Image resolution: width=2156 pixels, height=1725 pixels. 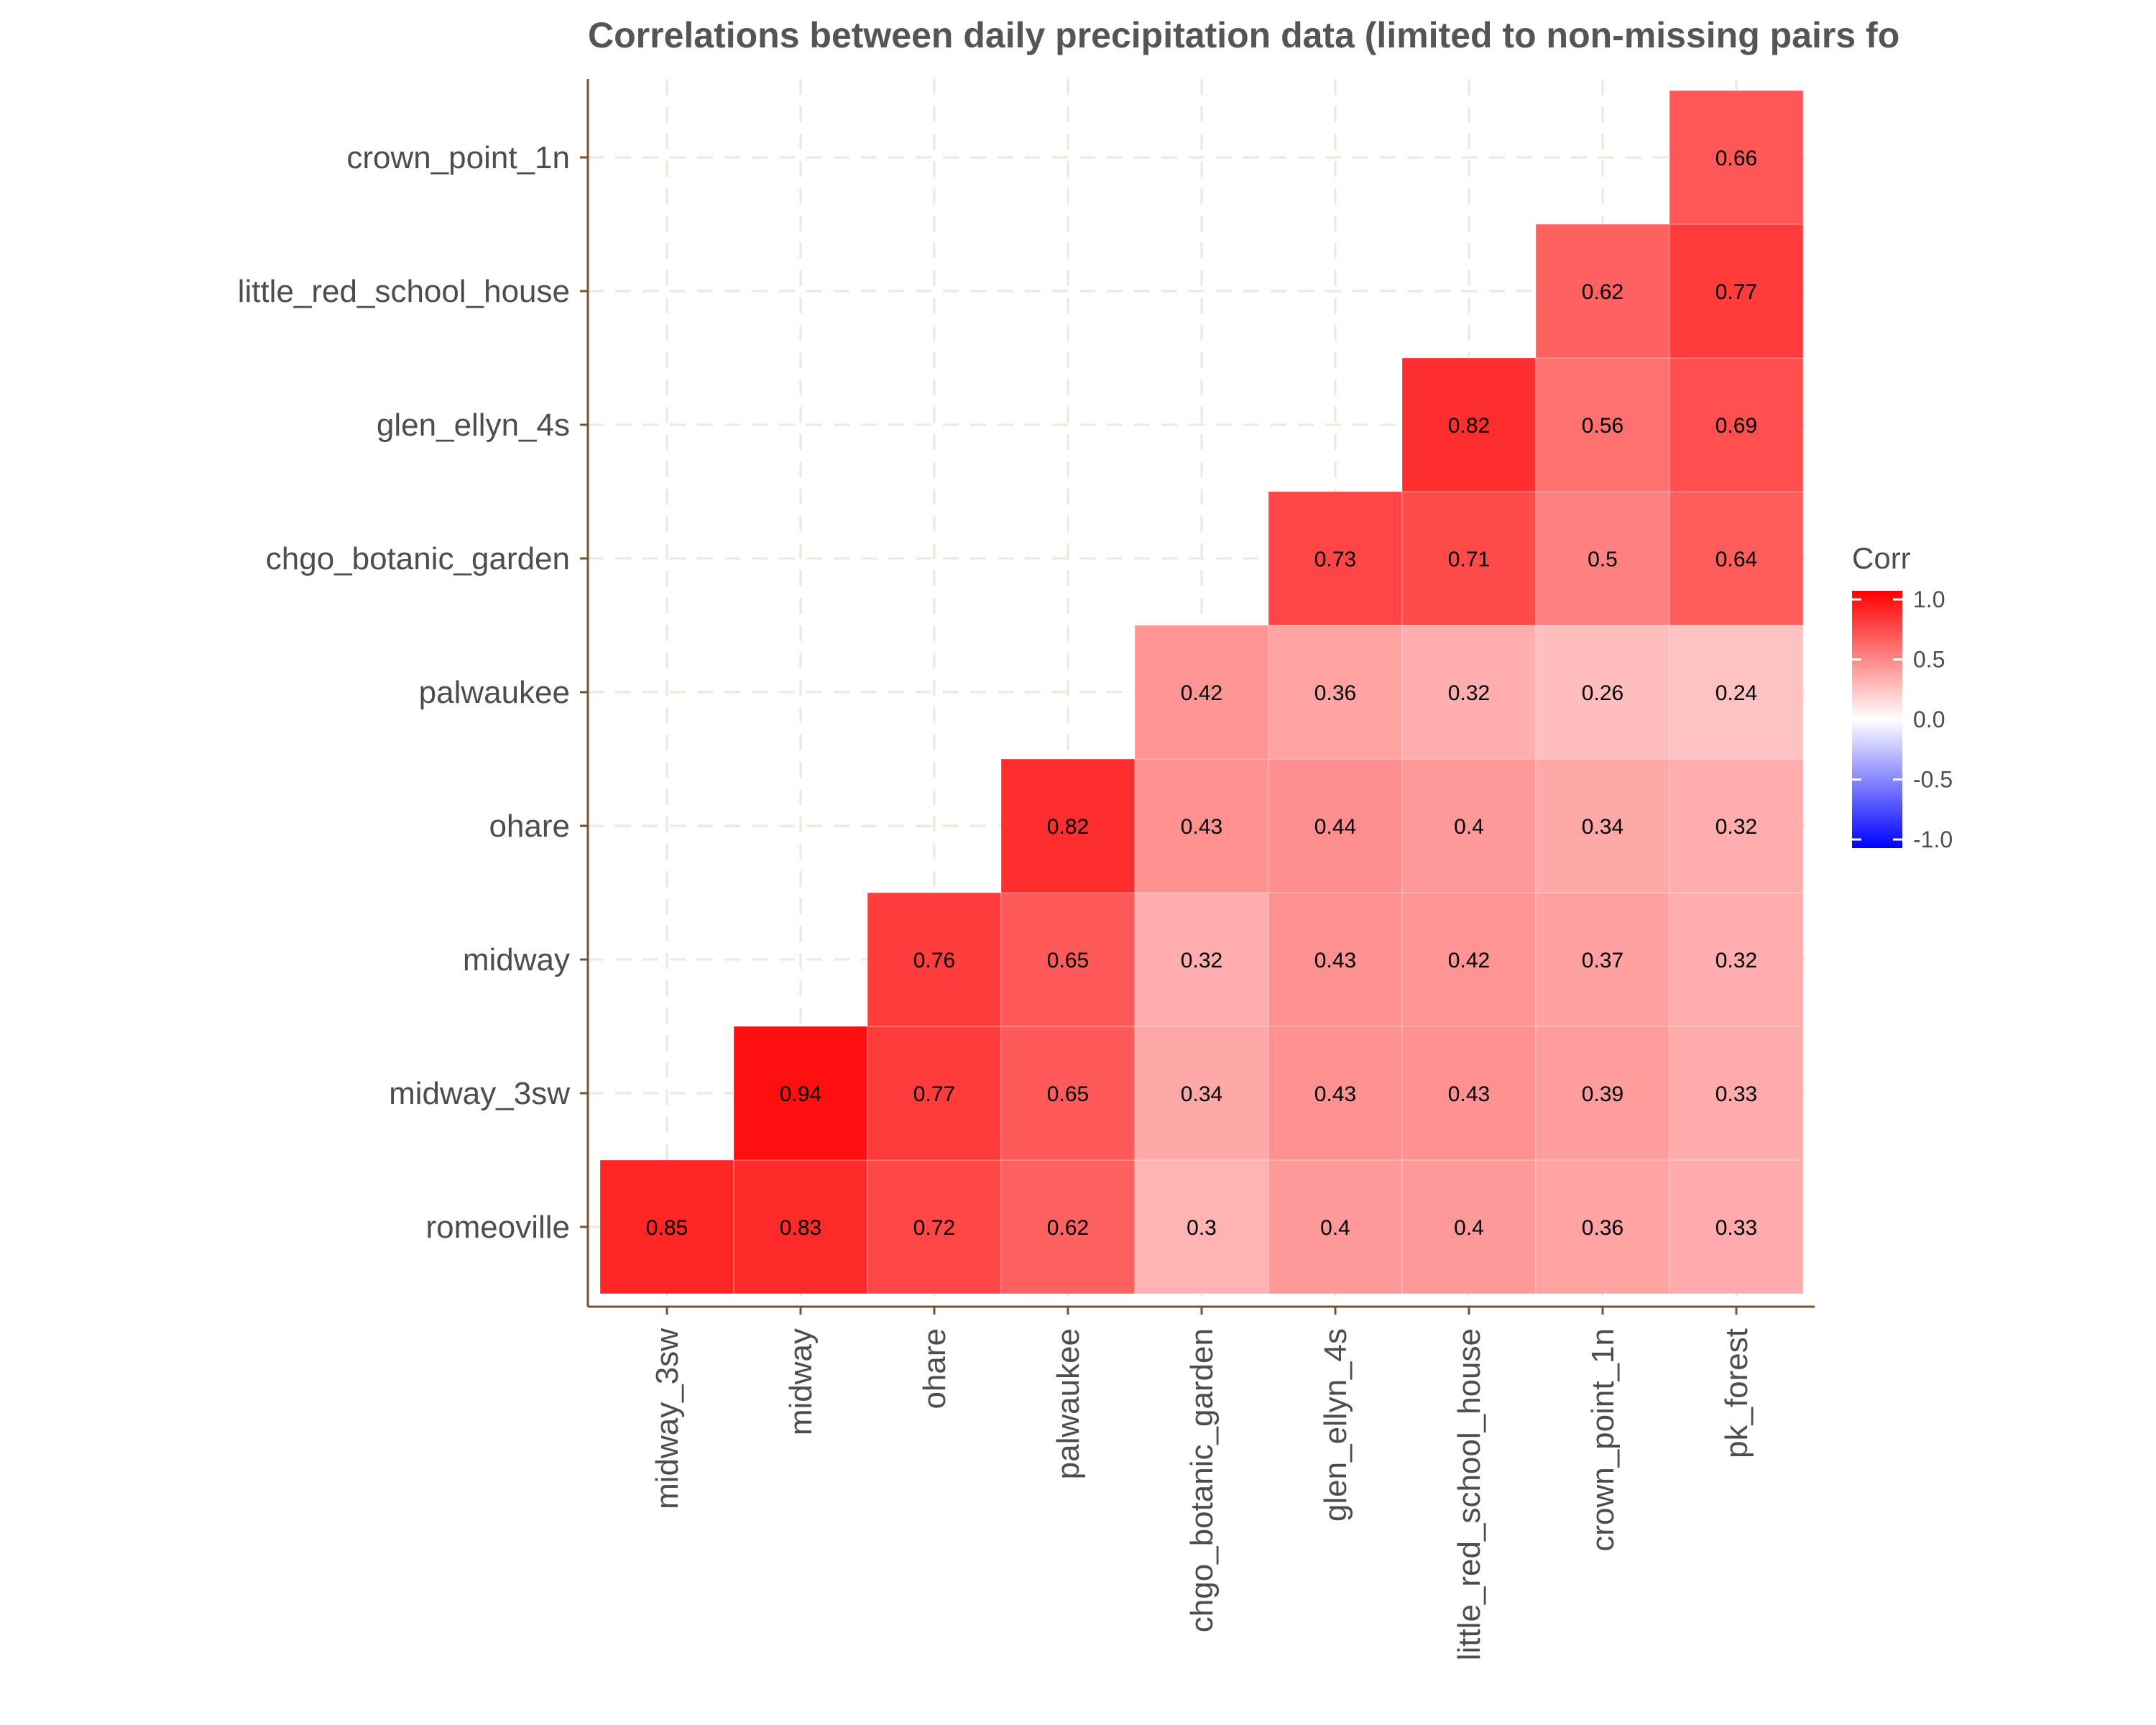 What do you see at coordinates (1469, 559) in the screenshot?
I see `cell-value-label: 0.71` at bounding box center [1469, 559].